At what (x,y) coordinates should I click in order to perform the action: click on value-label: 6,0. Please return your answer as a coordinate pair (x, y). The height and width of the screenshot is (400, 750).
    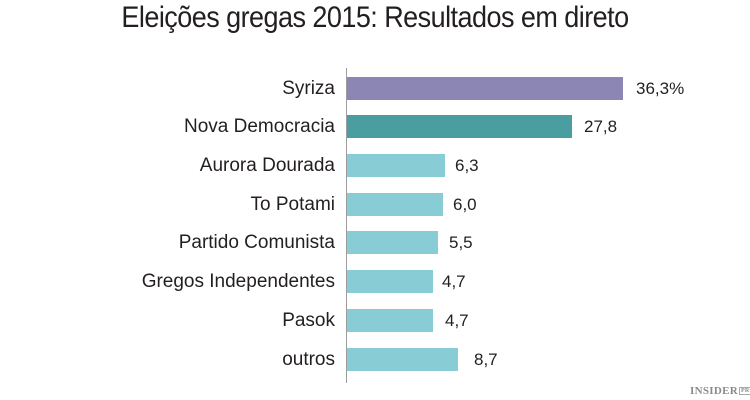
    Looking at the image, I should click on (465, 204).